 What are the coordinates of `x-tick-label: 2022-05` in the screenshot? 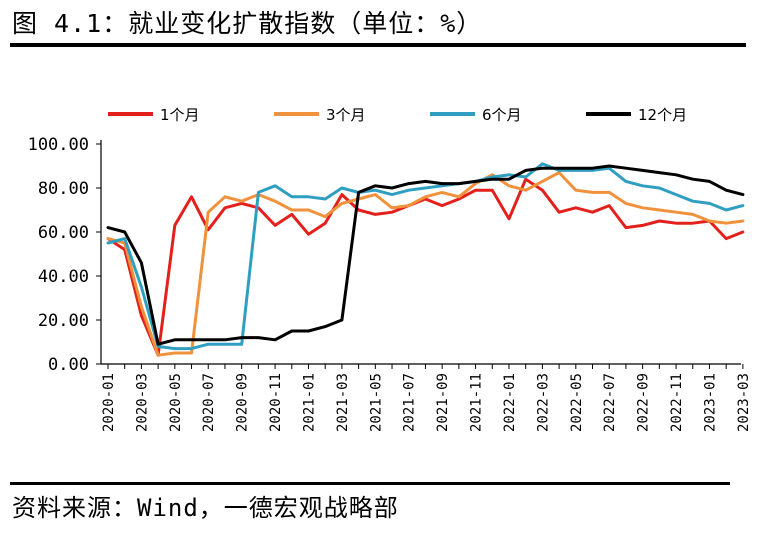 It's located at (577, 402).